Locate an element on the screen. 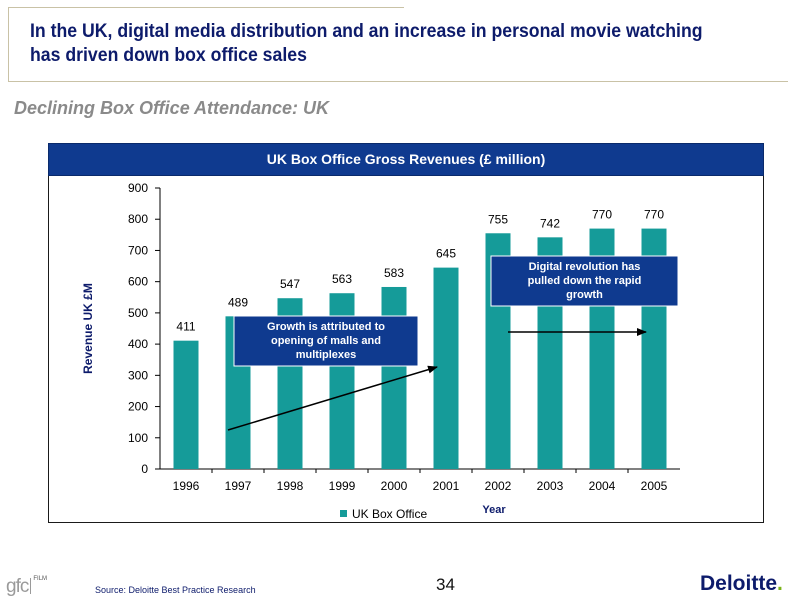  slide-subtitle: Declining Box Office Attendance: UK is located at coordinates (172, 108).